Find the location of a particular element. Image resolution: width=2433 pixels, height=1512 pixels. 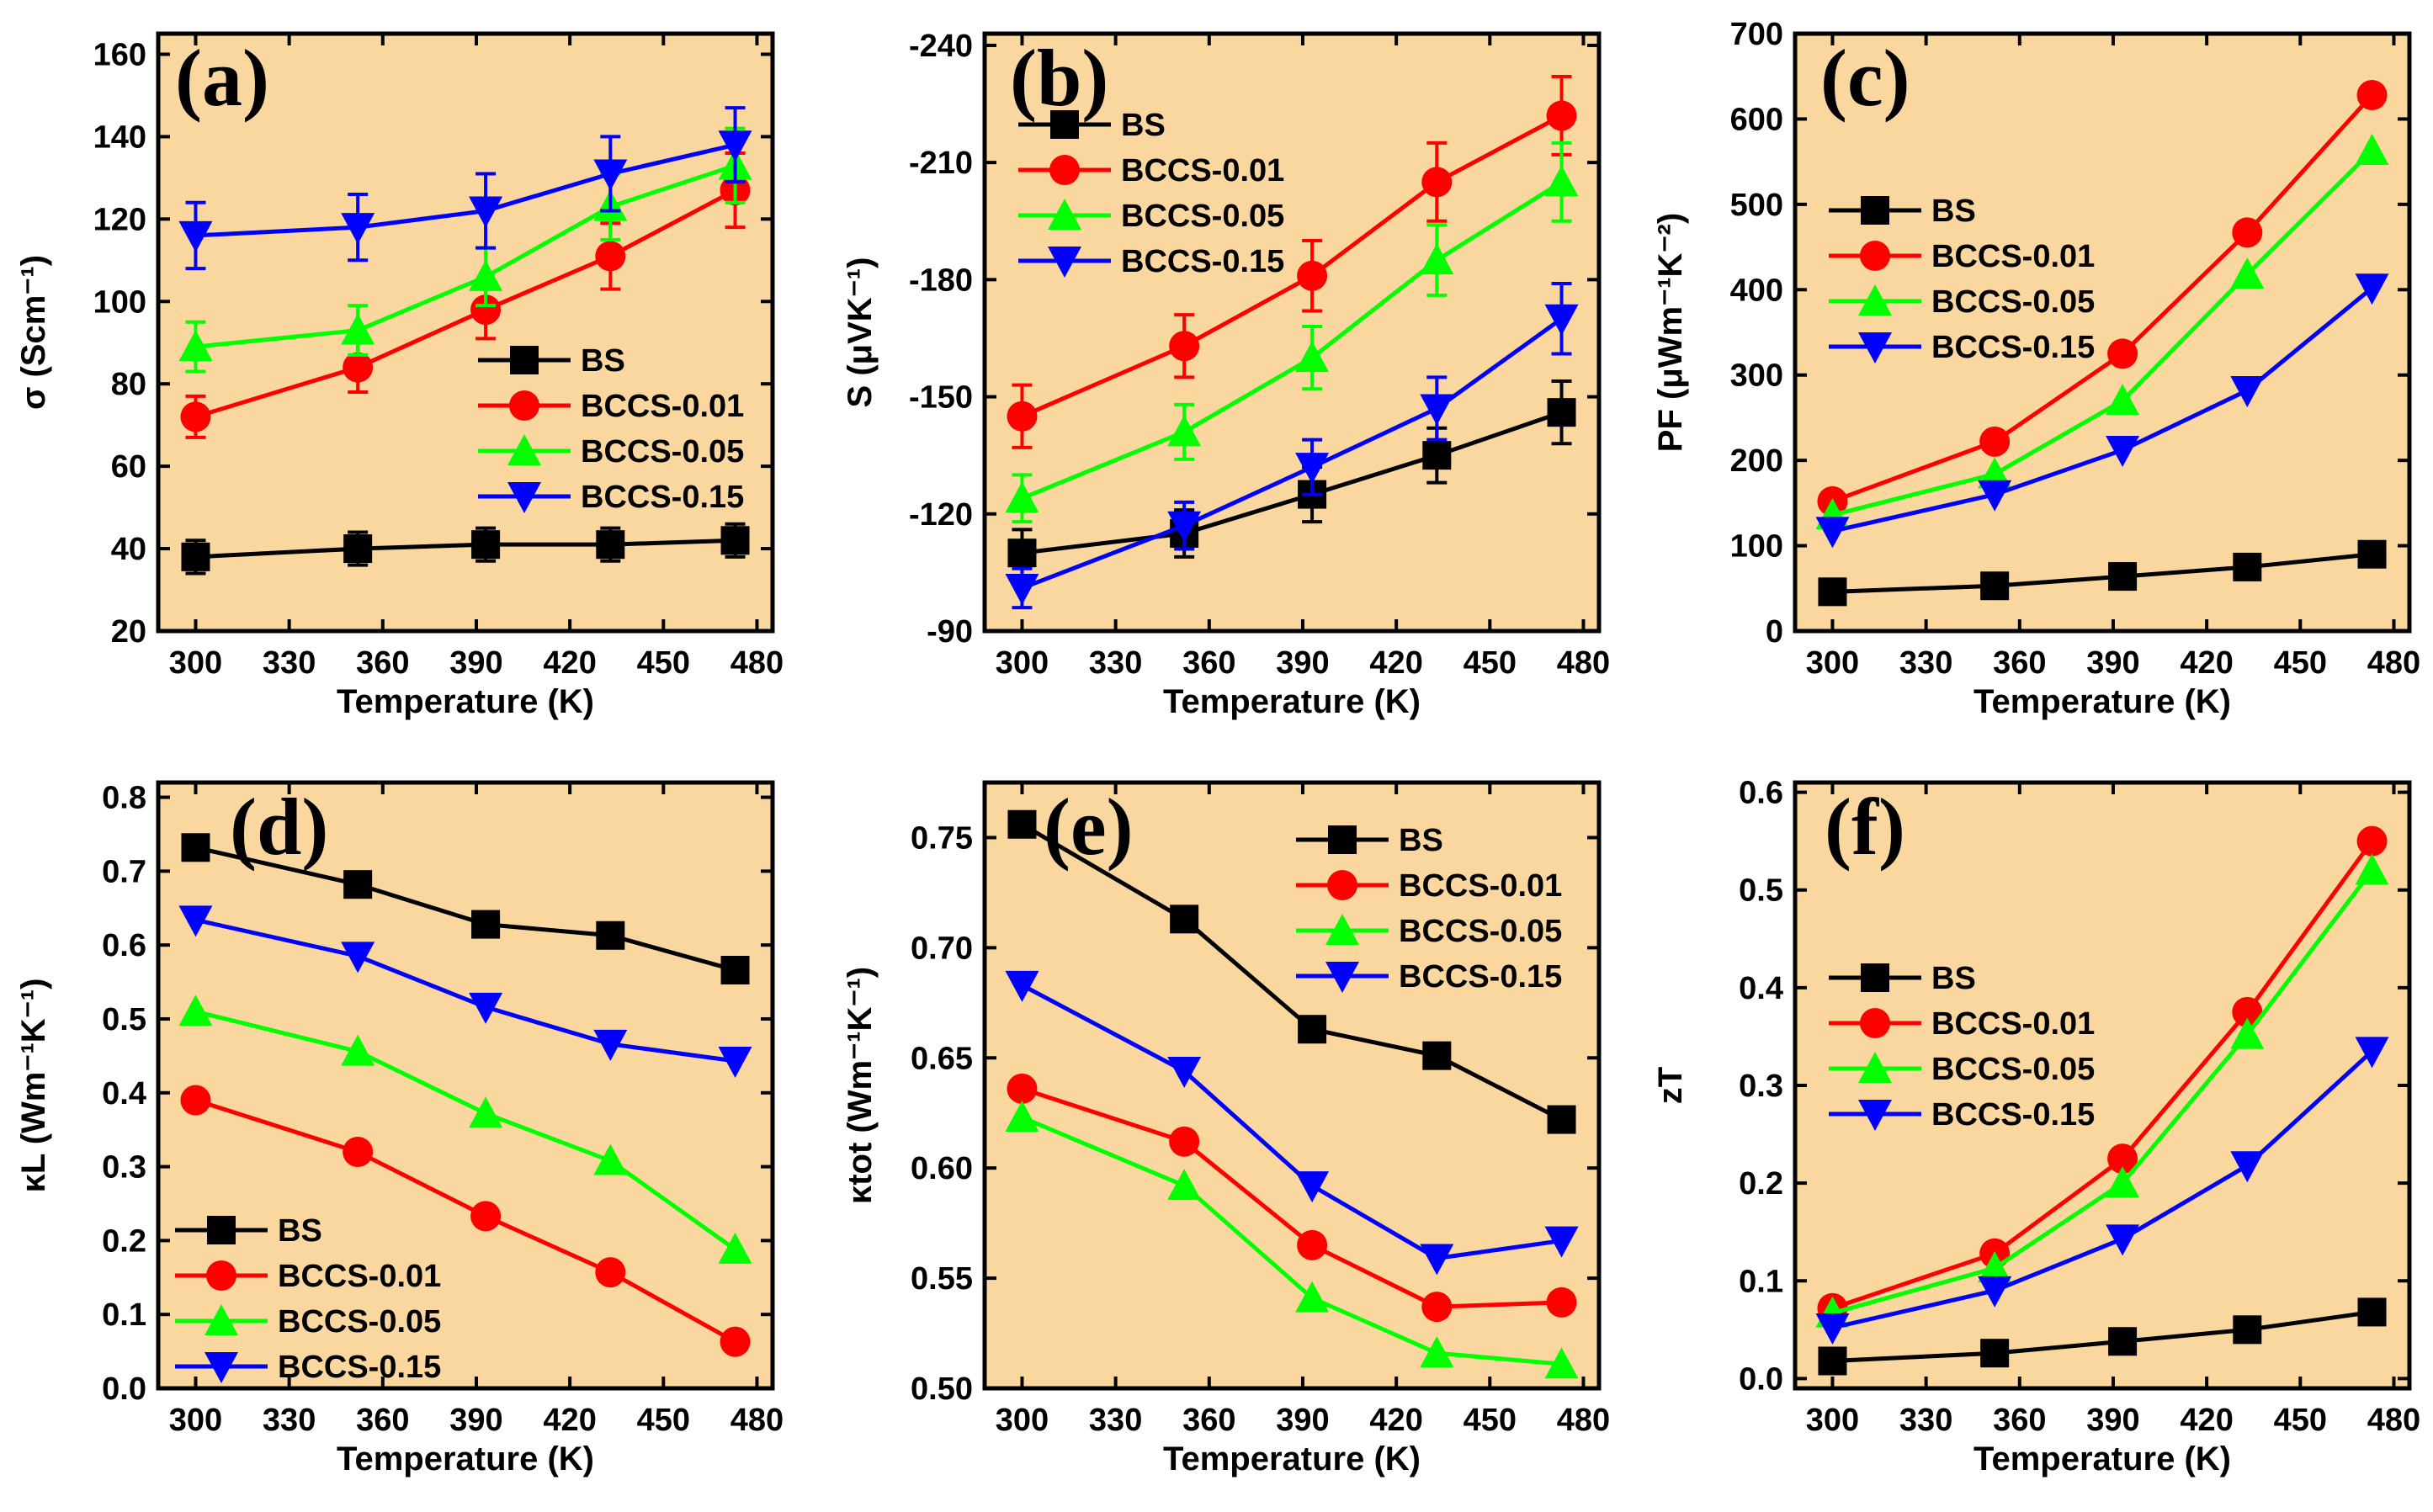

y-tick-label: 0.70 is located at coordinates (942, 948).